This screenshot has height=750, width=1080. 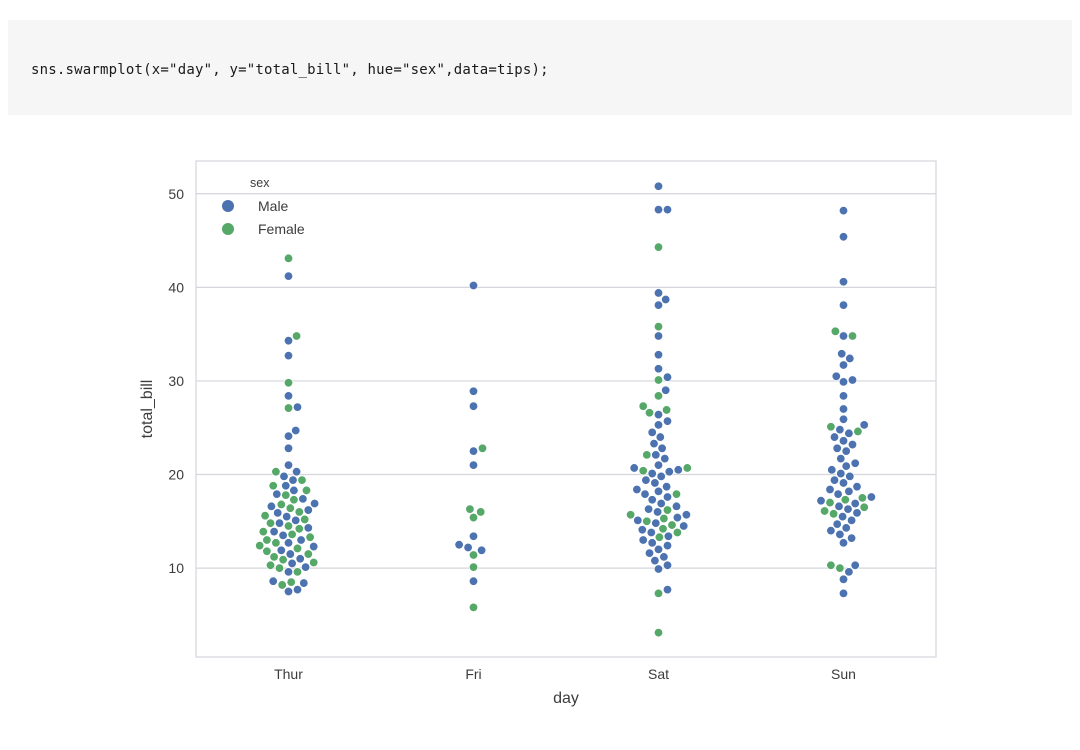 What do you see at coordinates (176, 194) in the screenshot?
I see `y-tick-label: 50` at bounding box center [176, 194].